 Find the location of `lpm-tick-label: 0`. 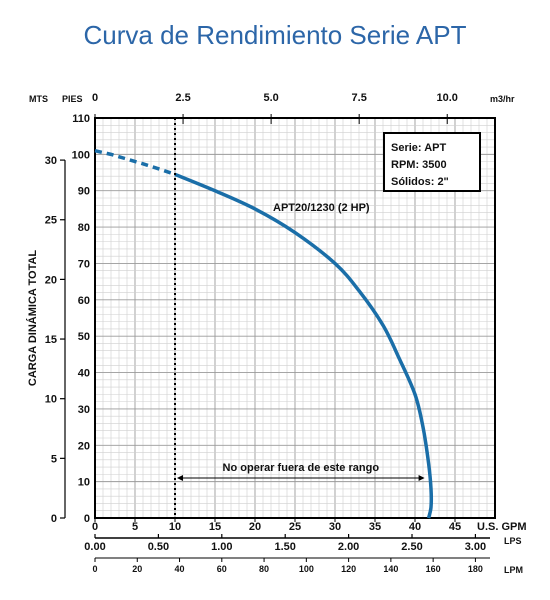

lpm-tick-label: 0 is located at coordinates (94, 569).